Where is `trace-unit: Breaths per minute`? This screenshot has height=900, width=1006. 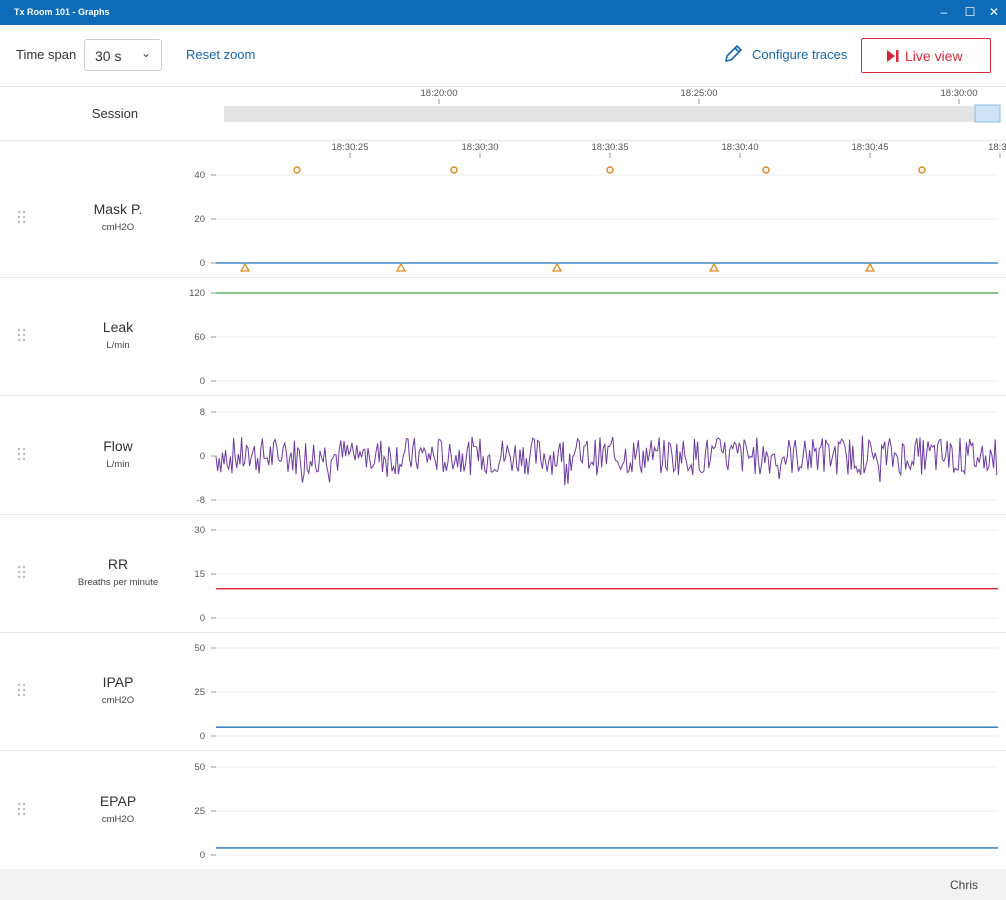 trace-unit: Breaths per minute is located at coordinates (118, 582).